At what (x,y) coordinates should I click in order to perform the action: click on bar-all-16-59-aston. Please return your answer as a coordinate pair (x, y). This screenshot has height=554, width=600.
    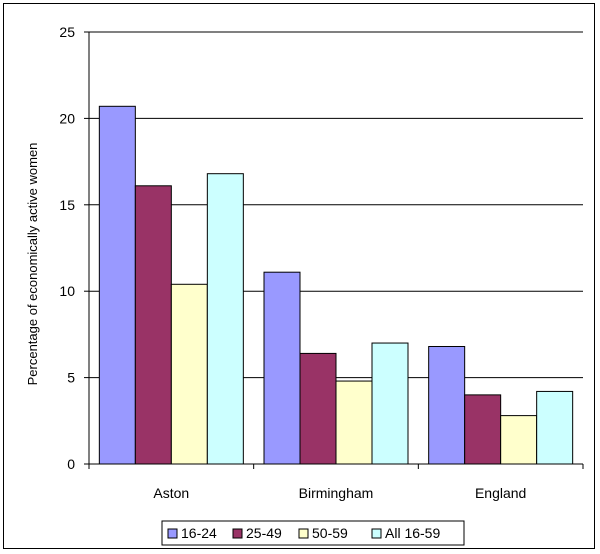
    Looking at the image, I should click on (225, 319).